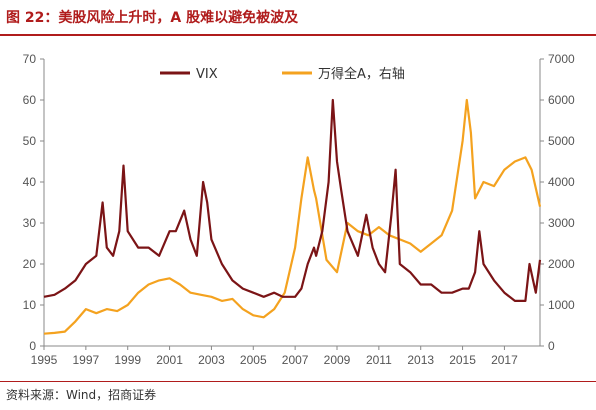 Image resolution: width=596 pixels, height=410 pixels. What do you see at coordinates (561, 305) in the screenshot?
I see `y-right-tick-label: 1000` at bounding box center [561, 305].